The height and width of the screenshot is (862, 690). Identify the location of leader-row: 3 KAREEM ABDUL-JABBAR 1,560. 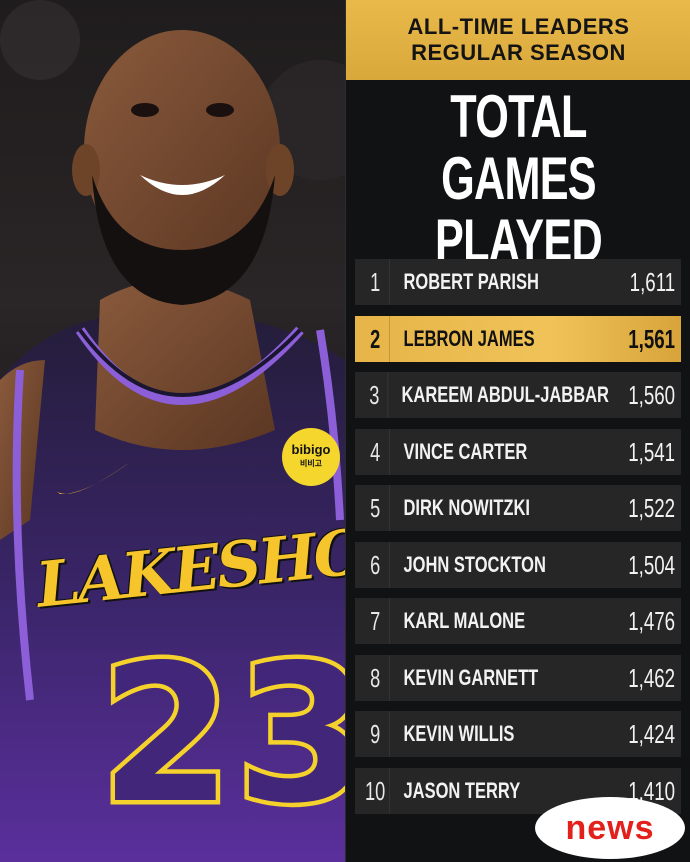
(518, 395).